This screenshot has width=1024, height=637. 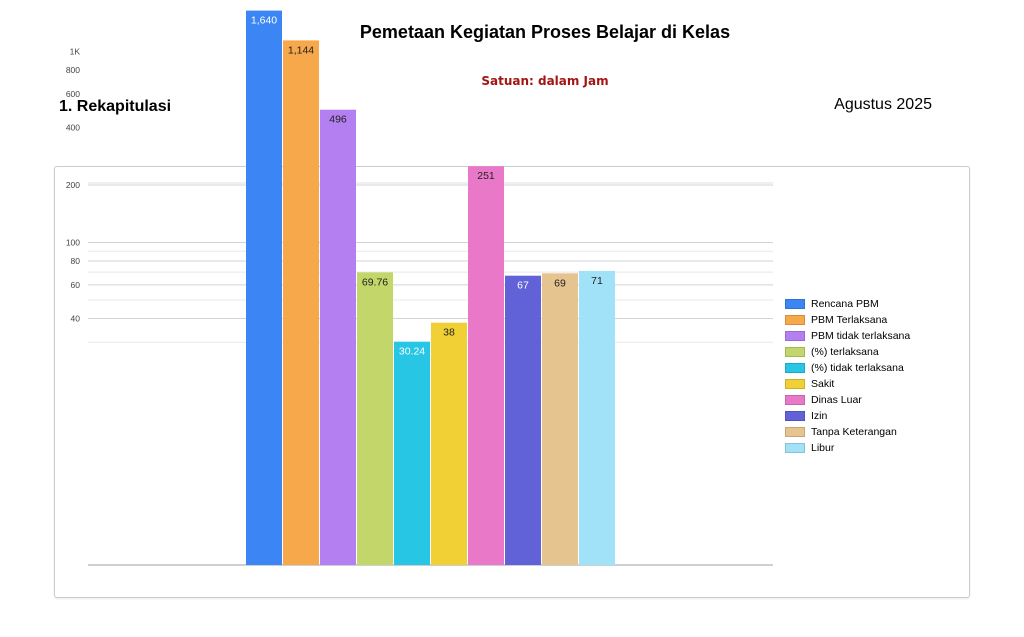 What do you see at coordinates (75, 52) in the screenshot?
I see `y-tick-label: 1K` at bounding box center [75, 52].